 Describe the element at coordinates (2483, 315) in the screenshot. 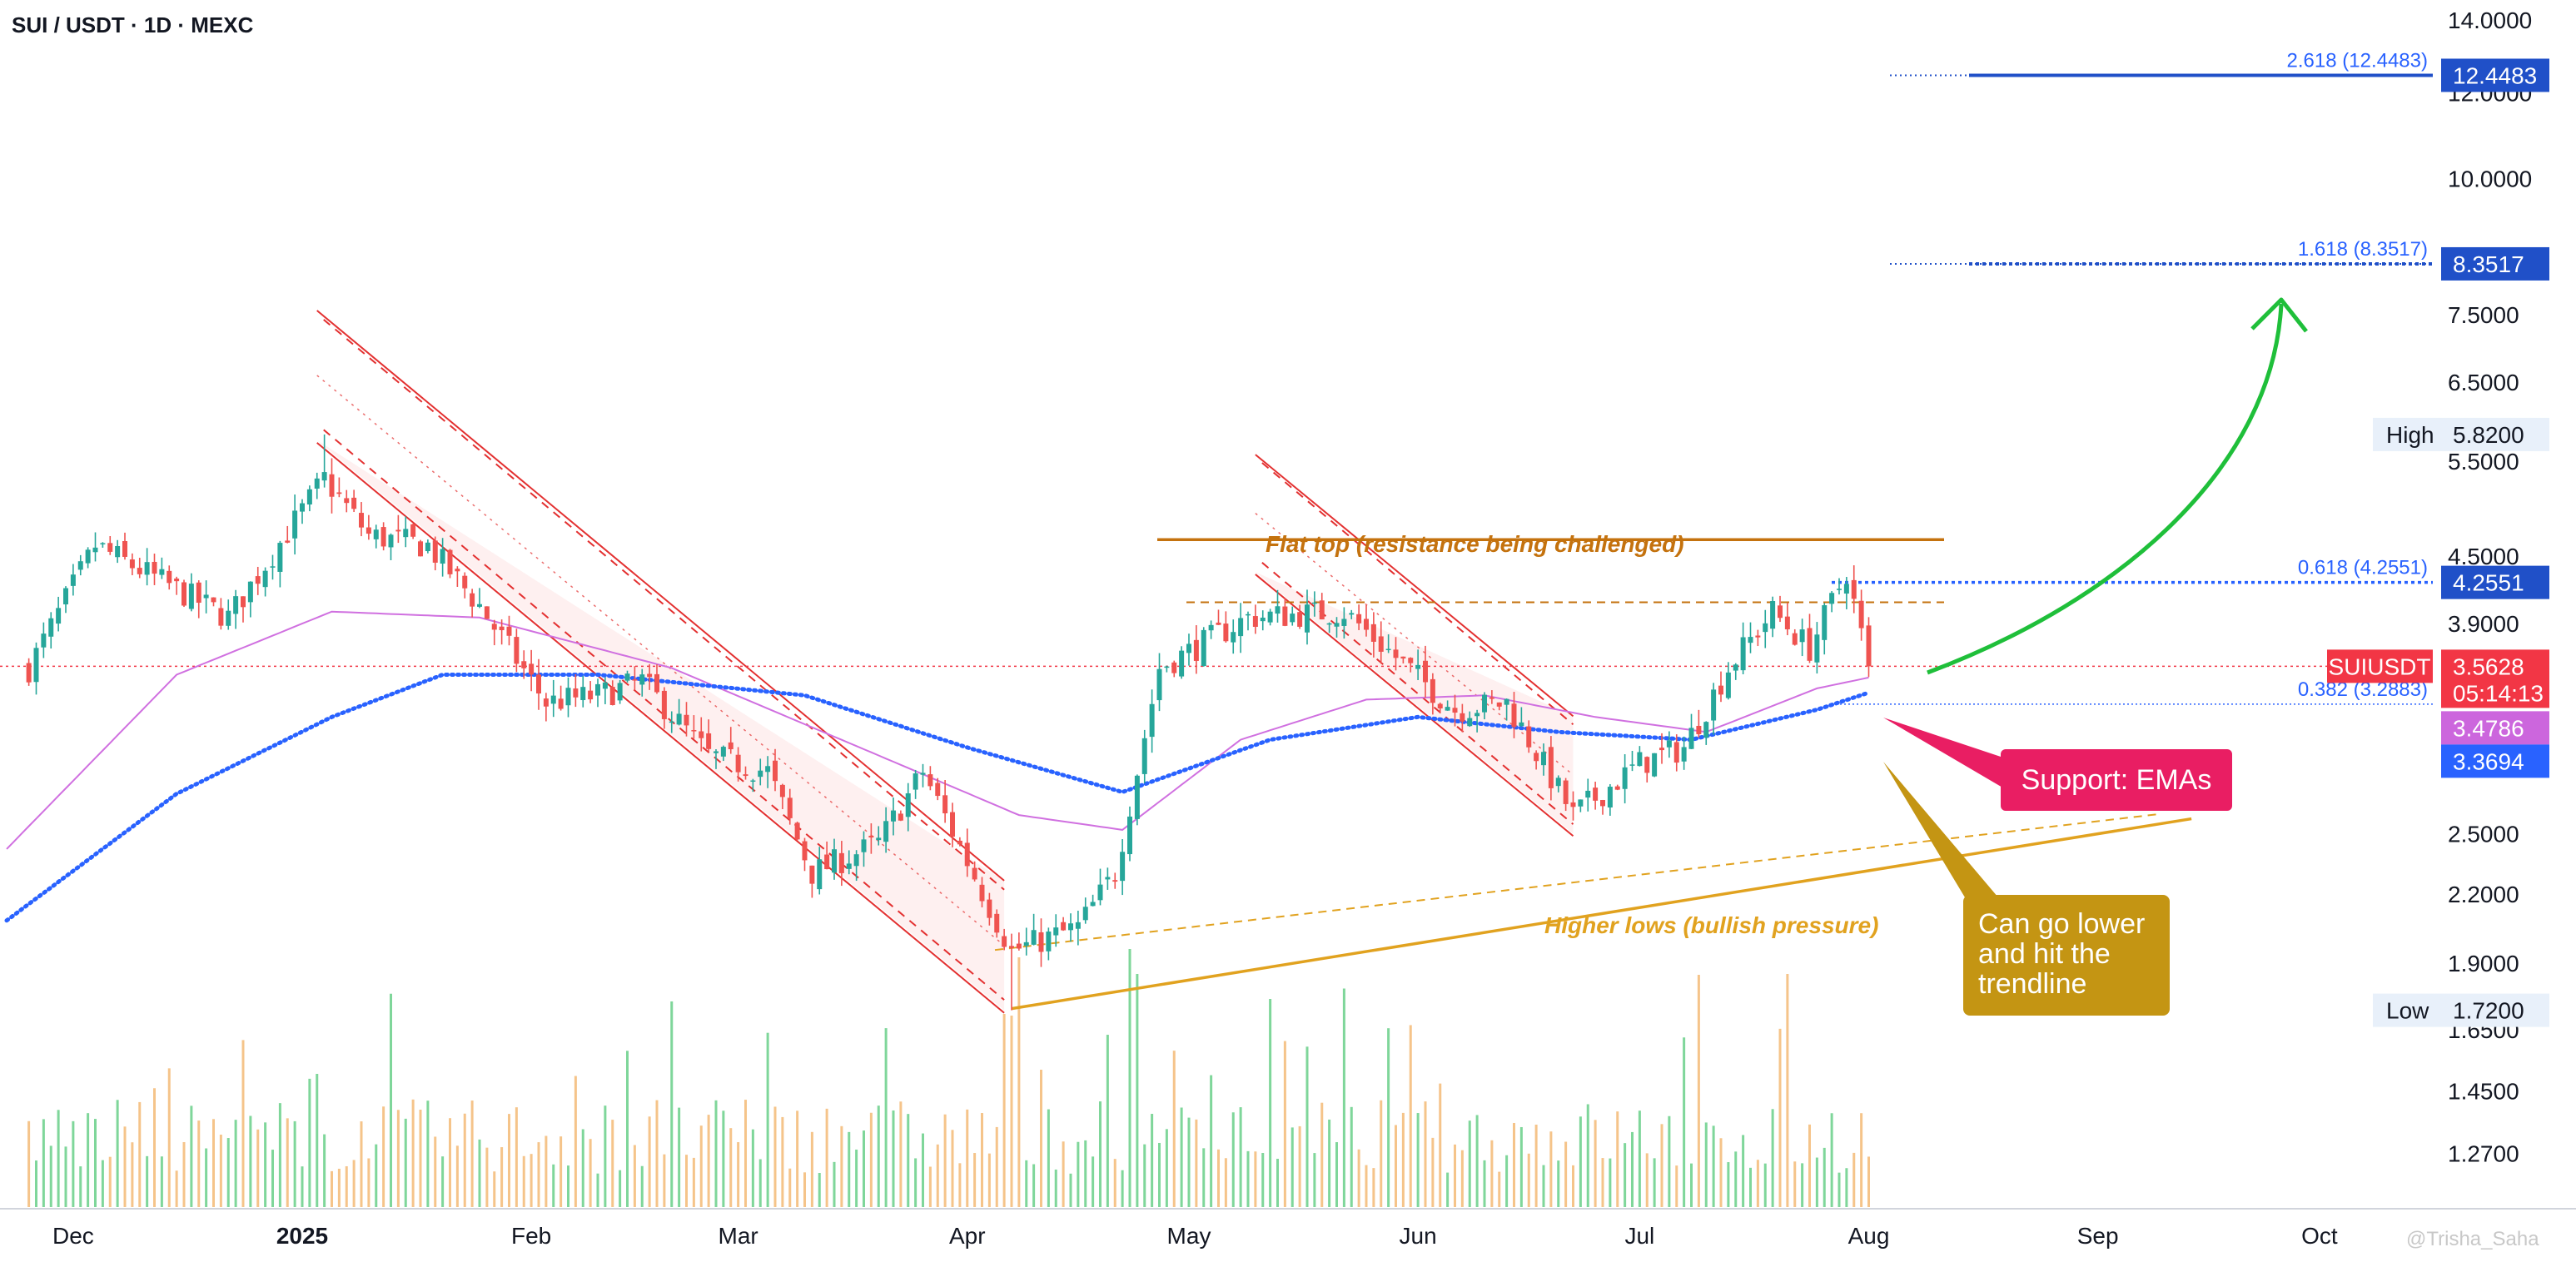

I see `price-tick-label: 7.5000` at that location.